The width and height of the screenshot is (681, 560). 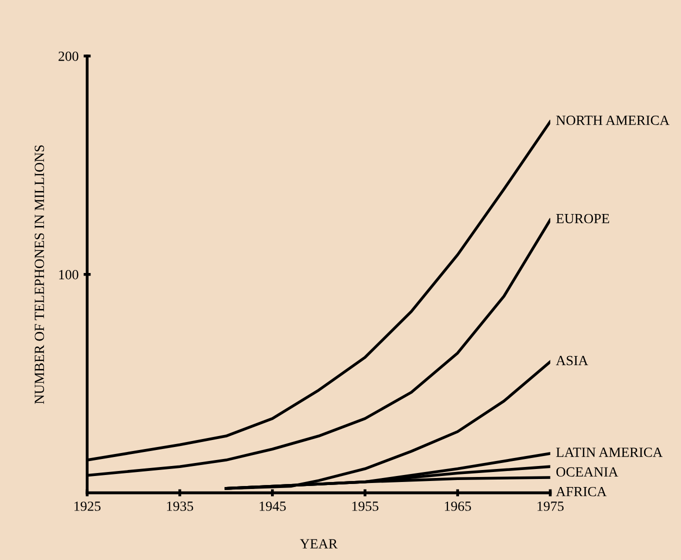 What do you see at coordinates (609, 452) in the screenshot?
I see `series-label: LATIN AMERICA` at bounding box center [609, 452].